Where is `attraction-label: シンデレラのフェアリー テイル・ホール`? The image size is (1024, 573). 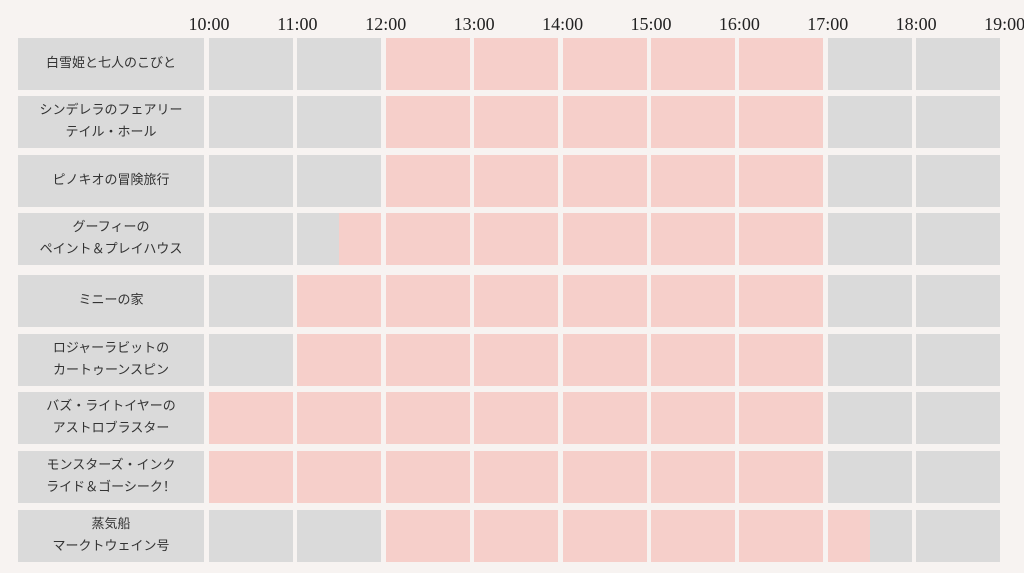
attraction-label: シンデレラのフェアリー テイル・ホール is located at coordinates (111, 122).